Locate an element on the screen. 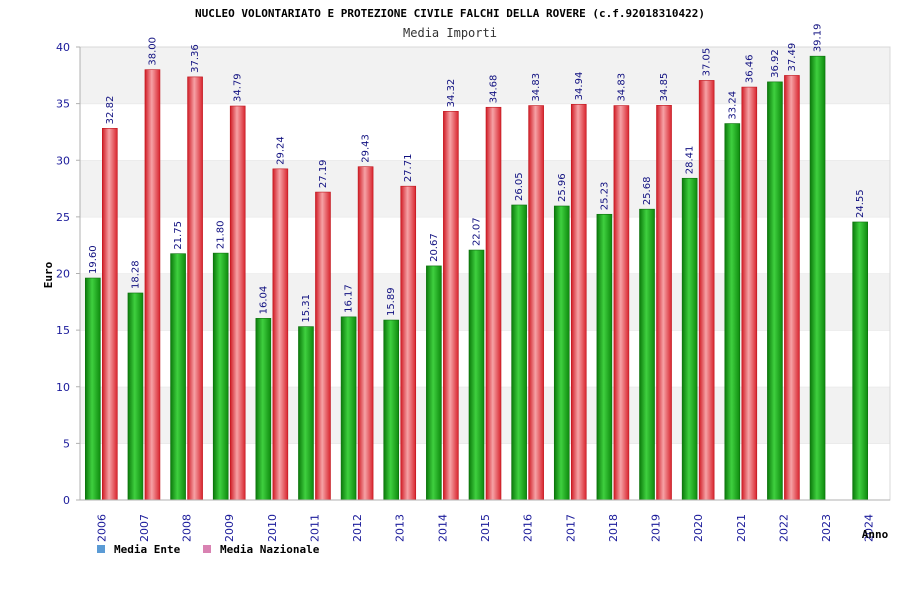 The image size is (900, 600). x-tick-label: 2016 is located at coordinates (528, 528).